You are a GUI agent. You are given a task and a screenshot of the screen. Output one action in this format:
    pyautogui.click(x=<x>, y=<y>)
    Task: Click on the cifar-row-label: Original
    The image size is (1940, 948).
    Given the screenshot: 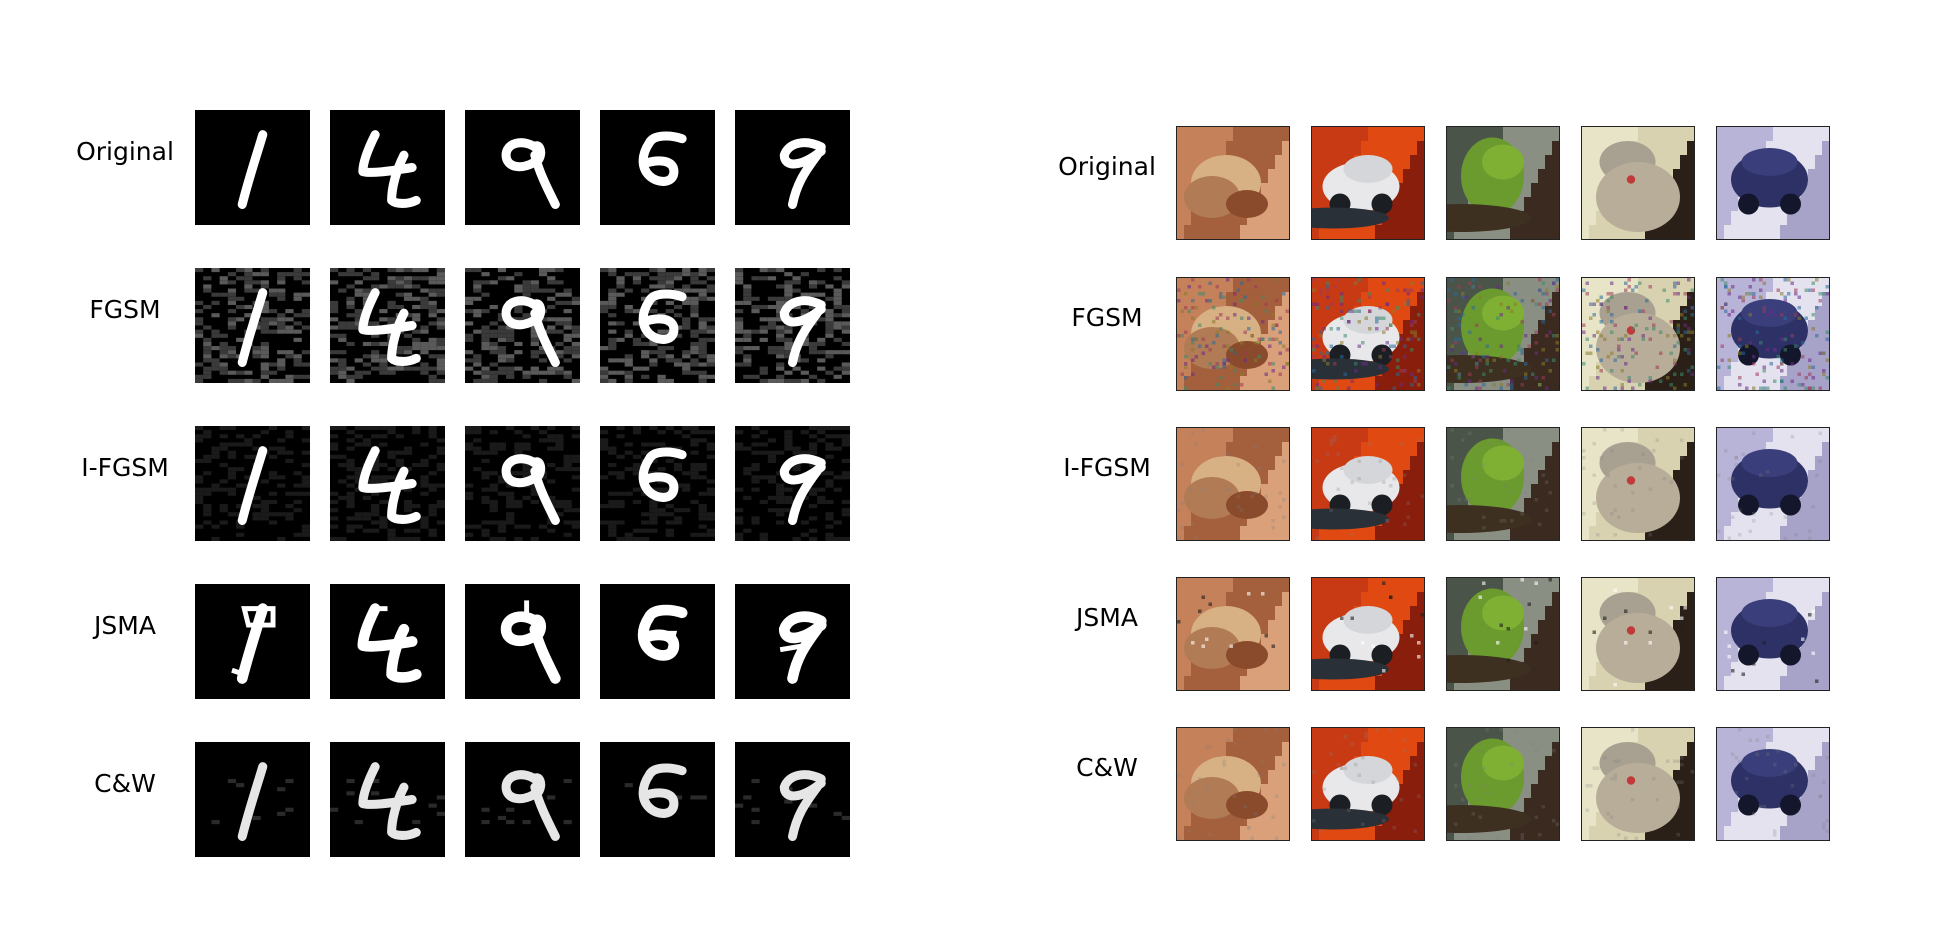 What is the action you would take?
    pyautogui.click(x=1107, y=166)
    